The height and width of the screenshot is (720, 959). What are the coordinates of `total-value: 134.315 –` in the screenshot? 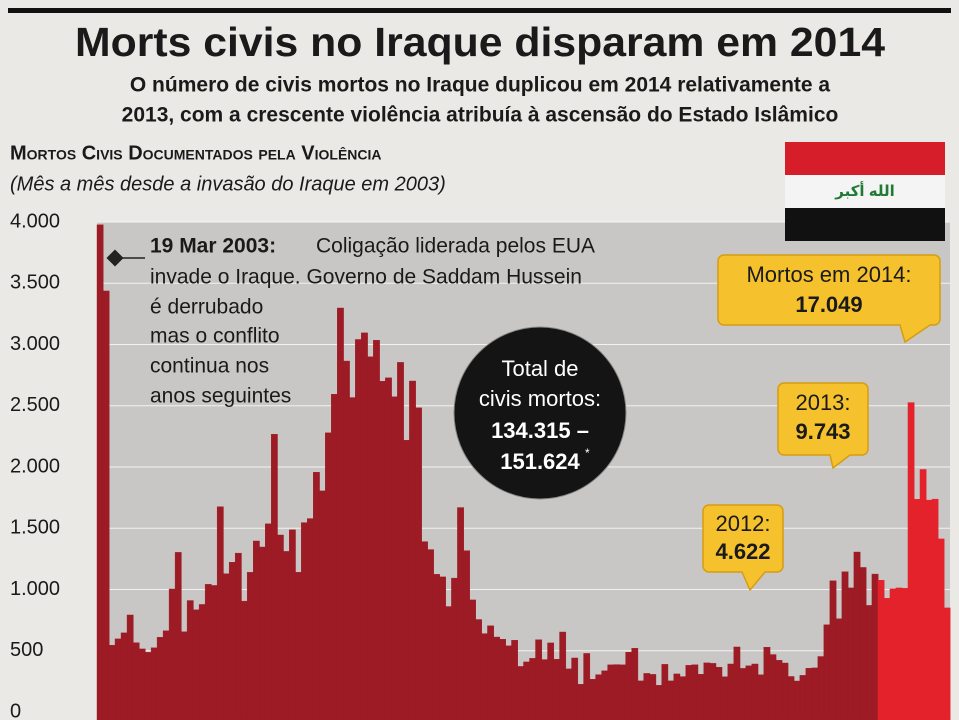 It's located at (540, 430).